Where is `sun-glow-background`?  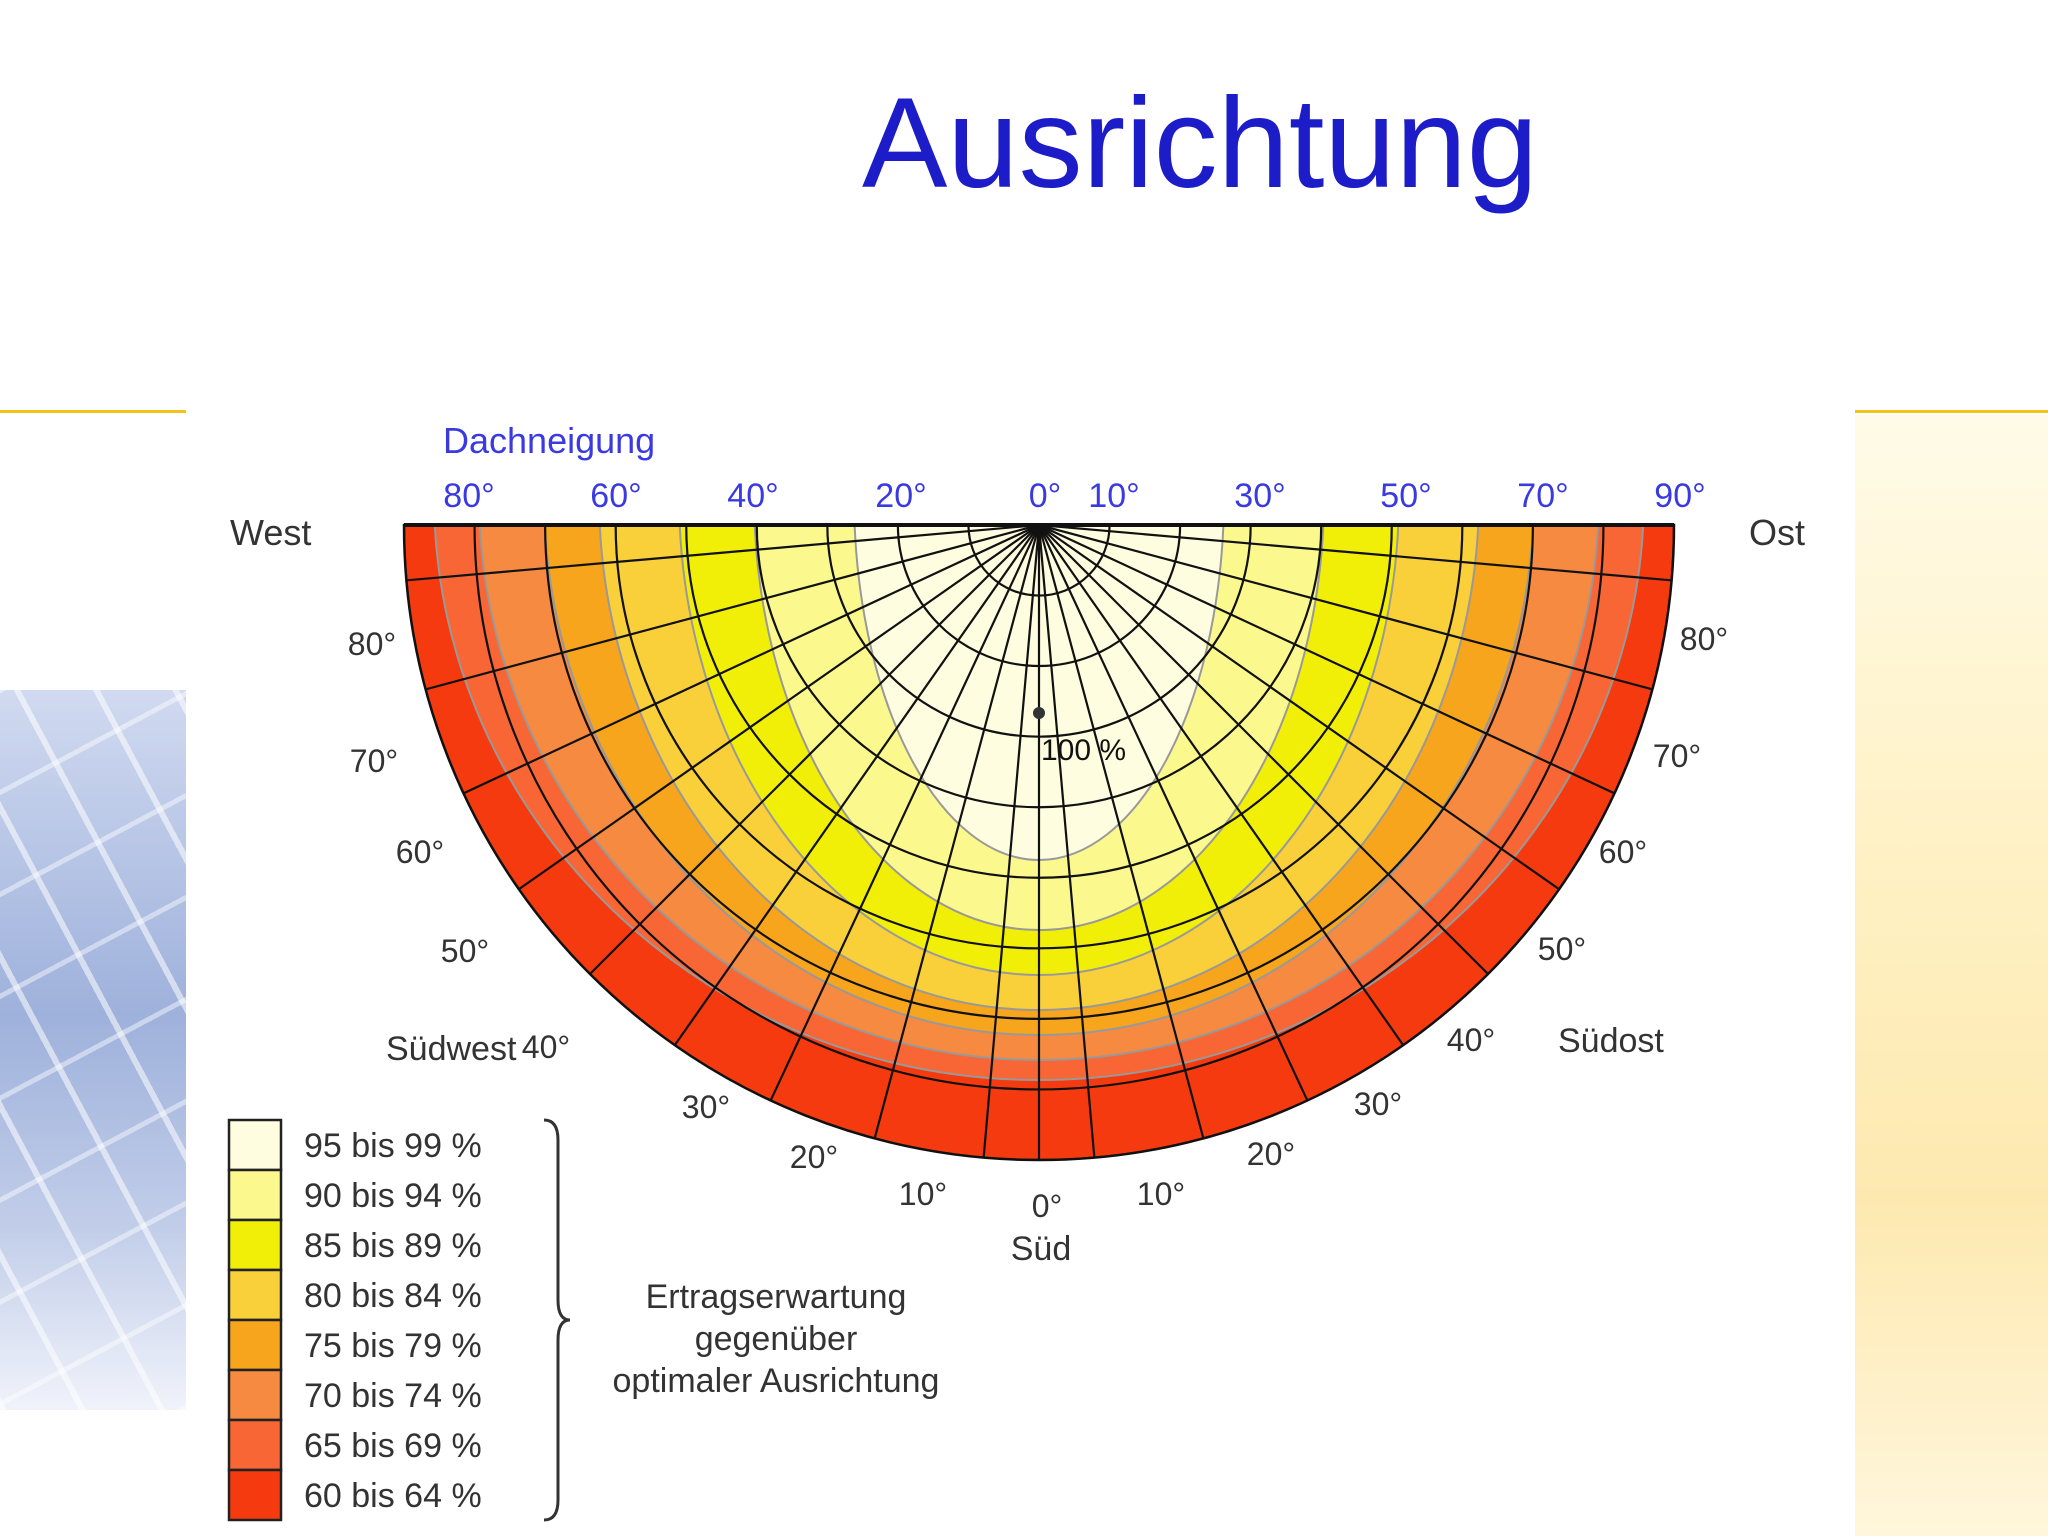
sun-glow-background is located at coordinates (1951, 975).